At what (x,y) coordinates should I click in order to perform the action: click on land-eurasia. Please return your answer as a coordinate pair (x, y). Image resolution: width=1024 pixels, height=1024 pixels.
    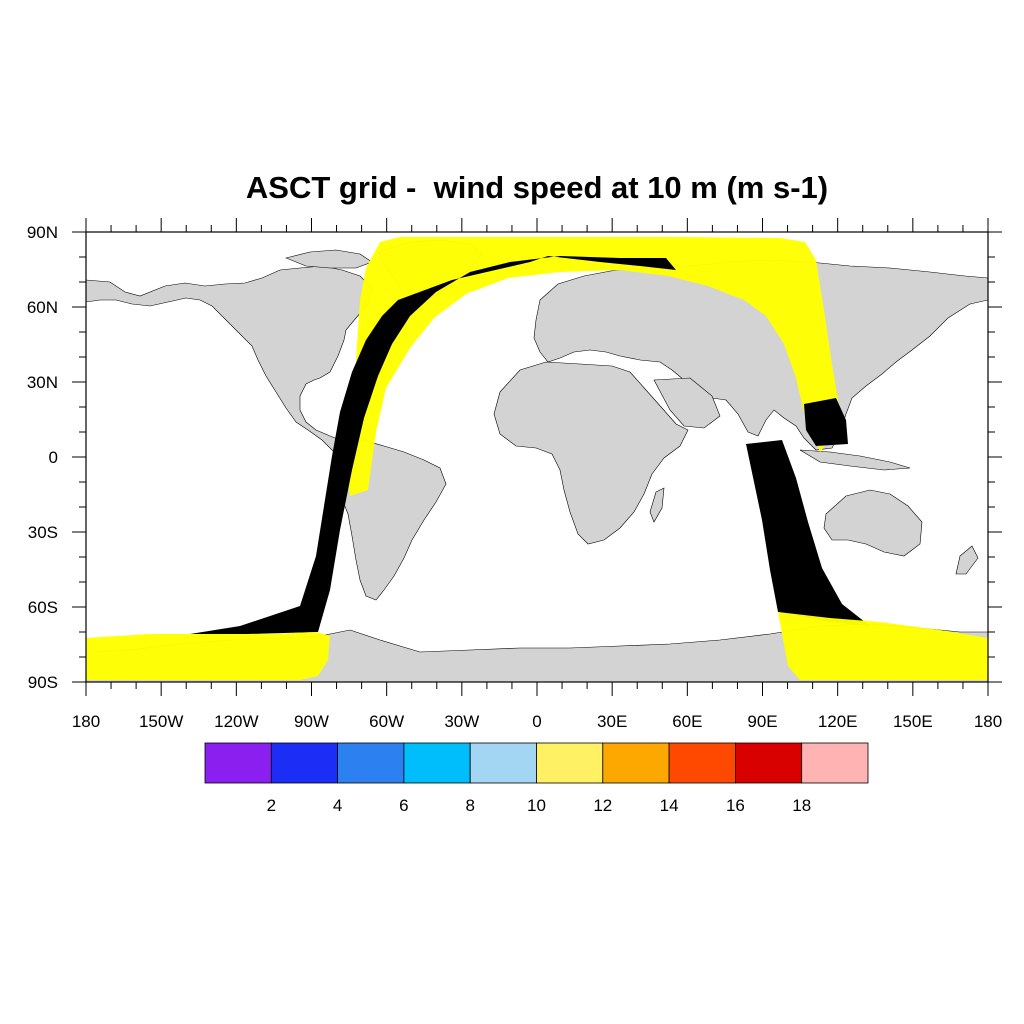
    Looking at the image, I should click on (760, 355).